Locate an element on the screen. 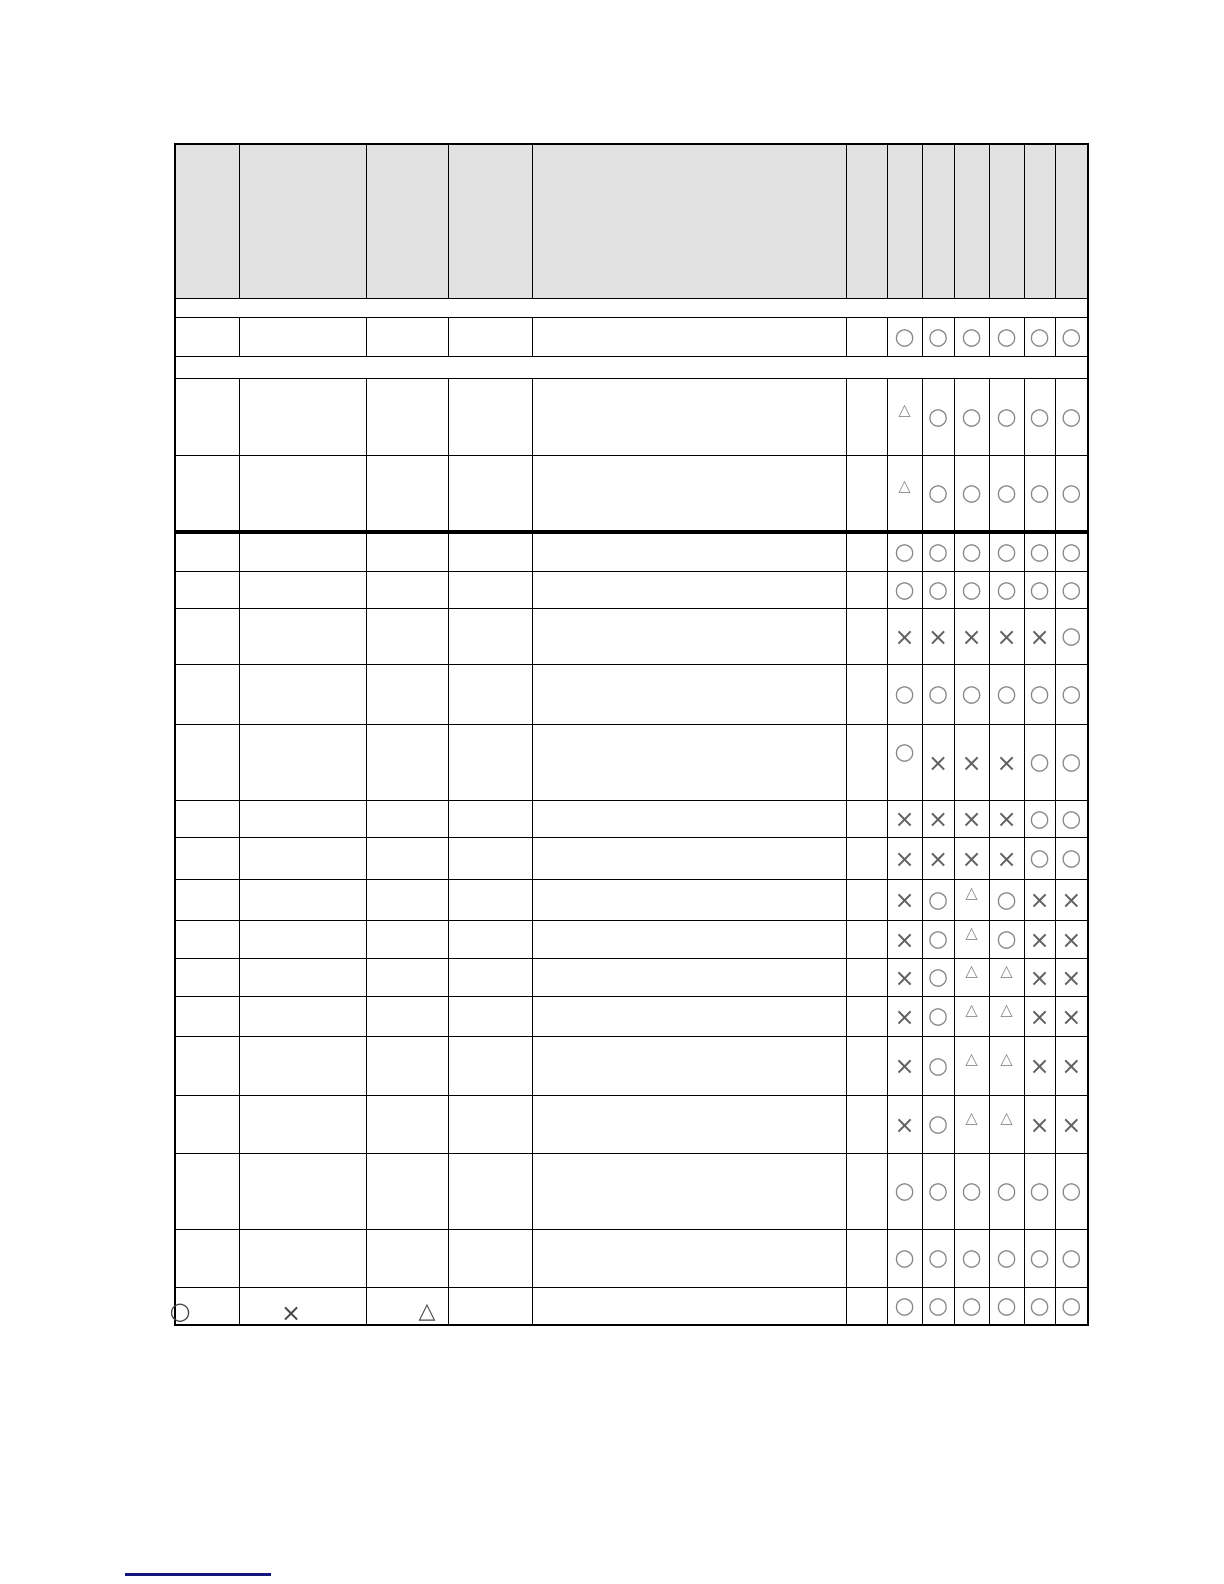 The width and height of the screenshot is (1224, 1584). table-row: △ ○ ○ ○ ○ ○ is located at coordinates (631, 494).